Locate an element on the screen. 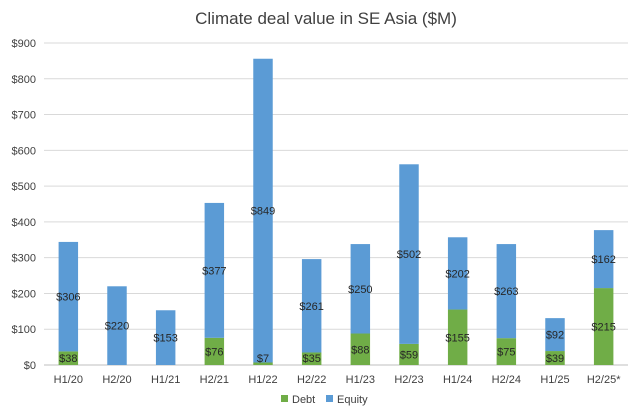 The image size is (640, 419). debt-data-label: $38 is located at coordinates (68, 359).